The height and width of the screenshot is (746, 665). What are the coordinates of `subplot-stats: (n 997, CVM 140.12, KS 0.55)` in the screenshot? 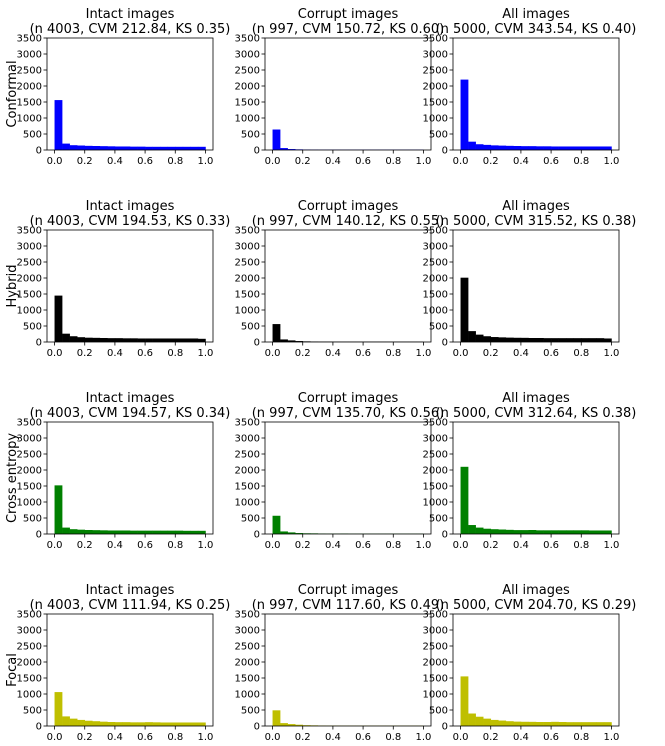 It's located at (348, 221).